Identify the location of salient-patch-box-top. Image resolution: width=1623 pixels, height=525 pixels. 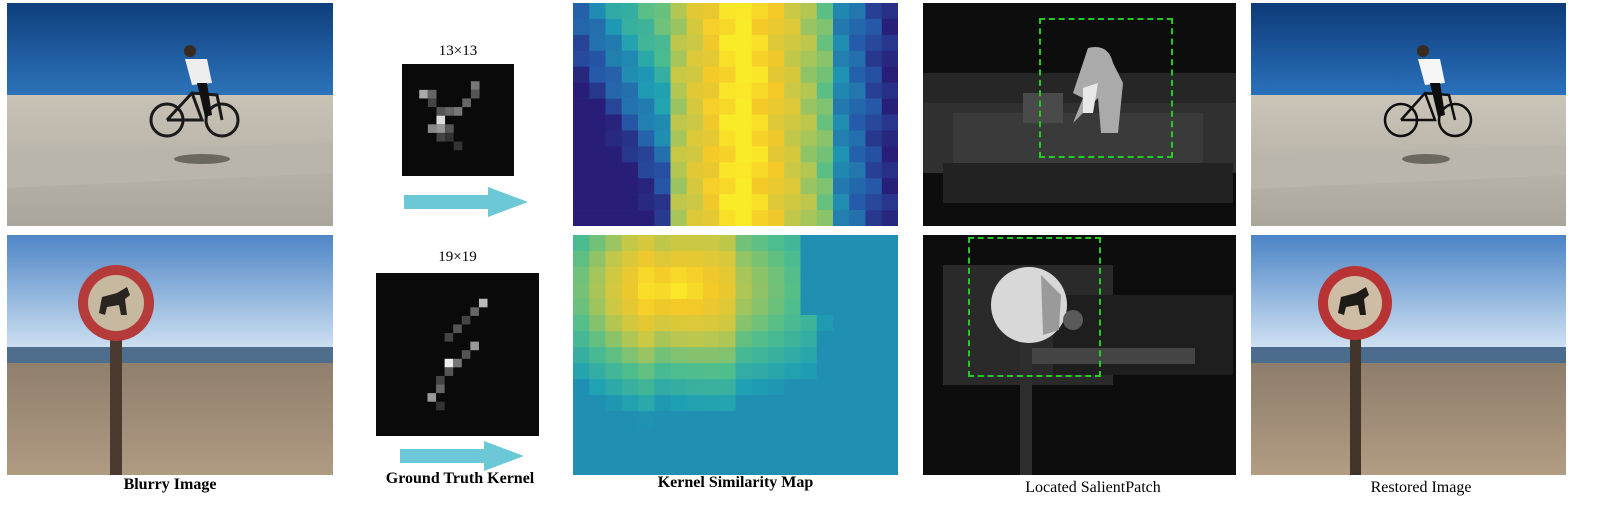
(1106, 88).